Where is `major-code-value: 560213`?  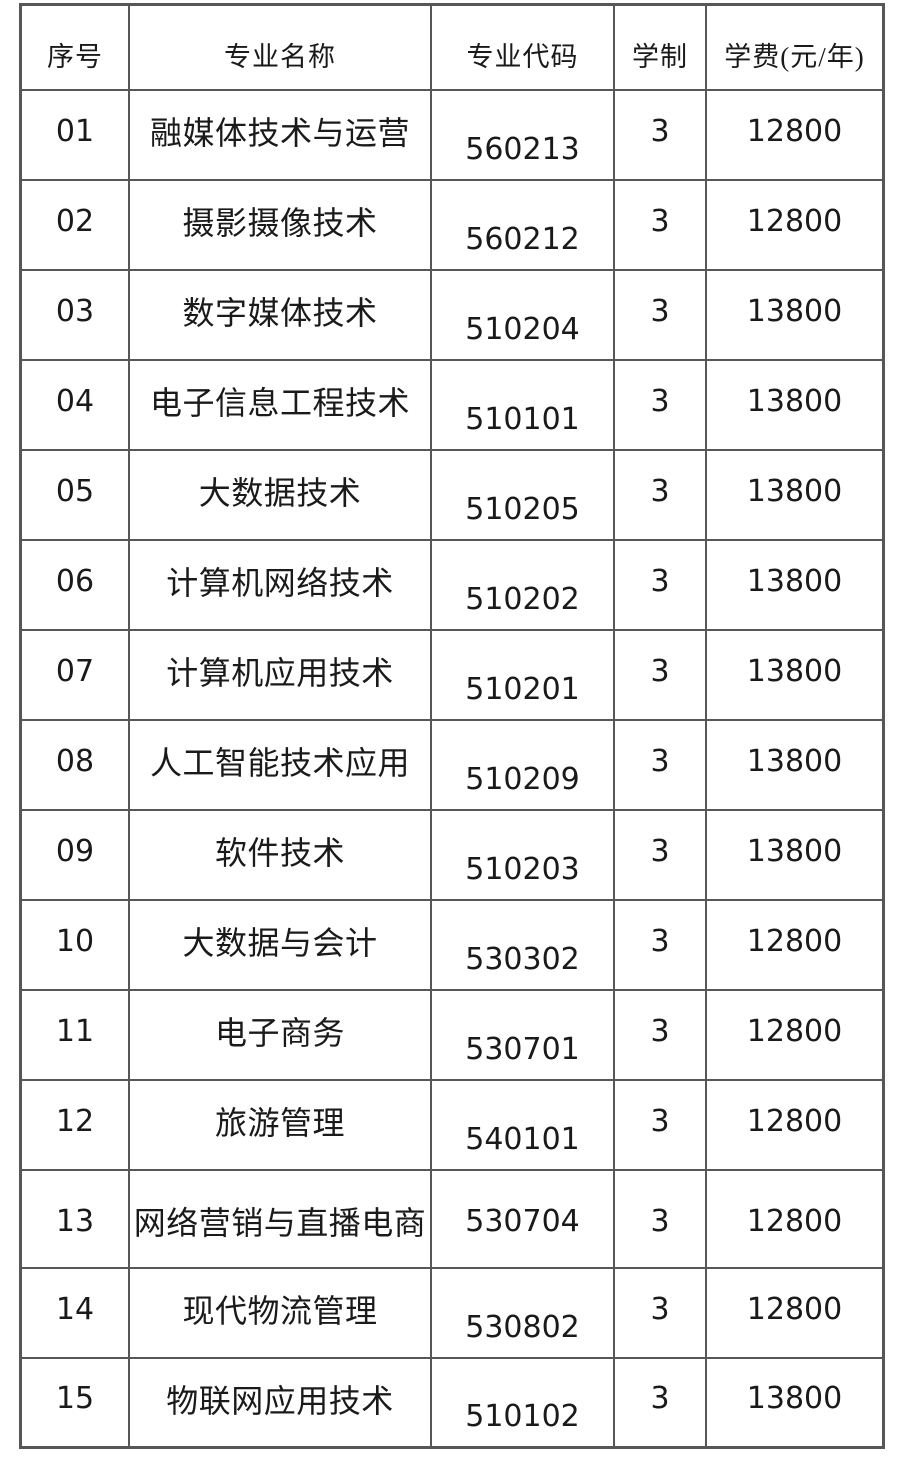
major-code-value: 560213 is located at coordinates (522, 149).